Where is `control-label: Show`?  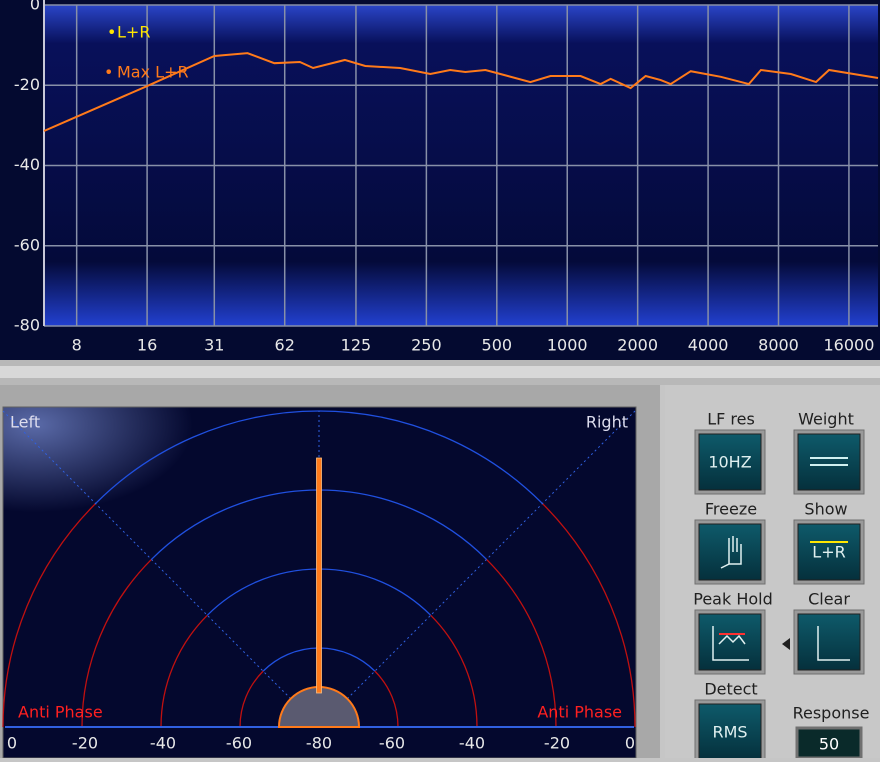
control-label: Show is located at coordinates (825, 509).